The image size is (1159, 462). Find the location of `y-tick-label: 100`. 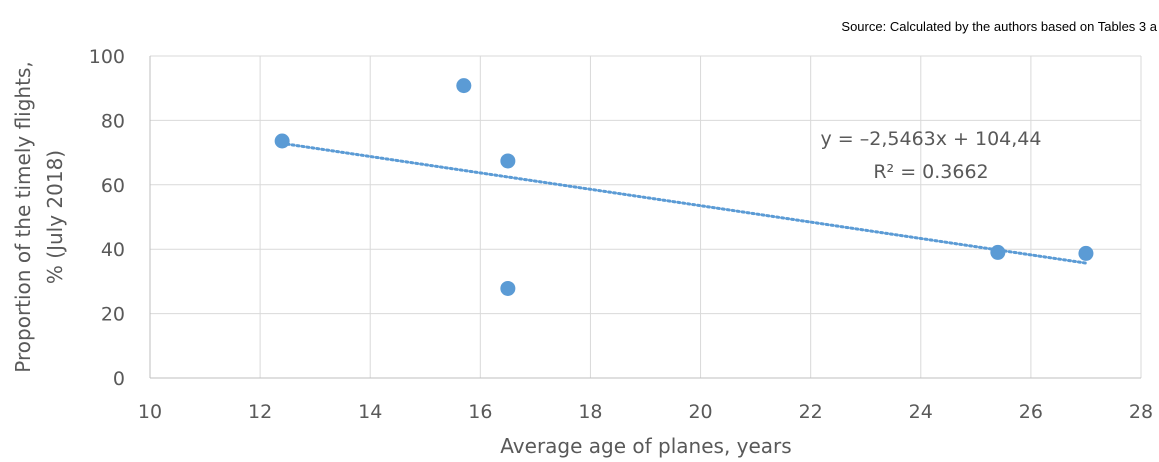

y-tick-label: 100 is located at coordinates (107, 57).